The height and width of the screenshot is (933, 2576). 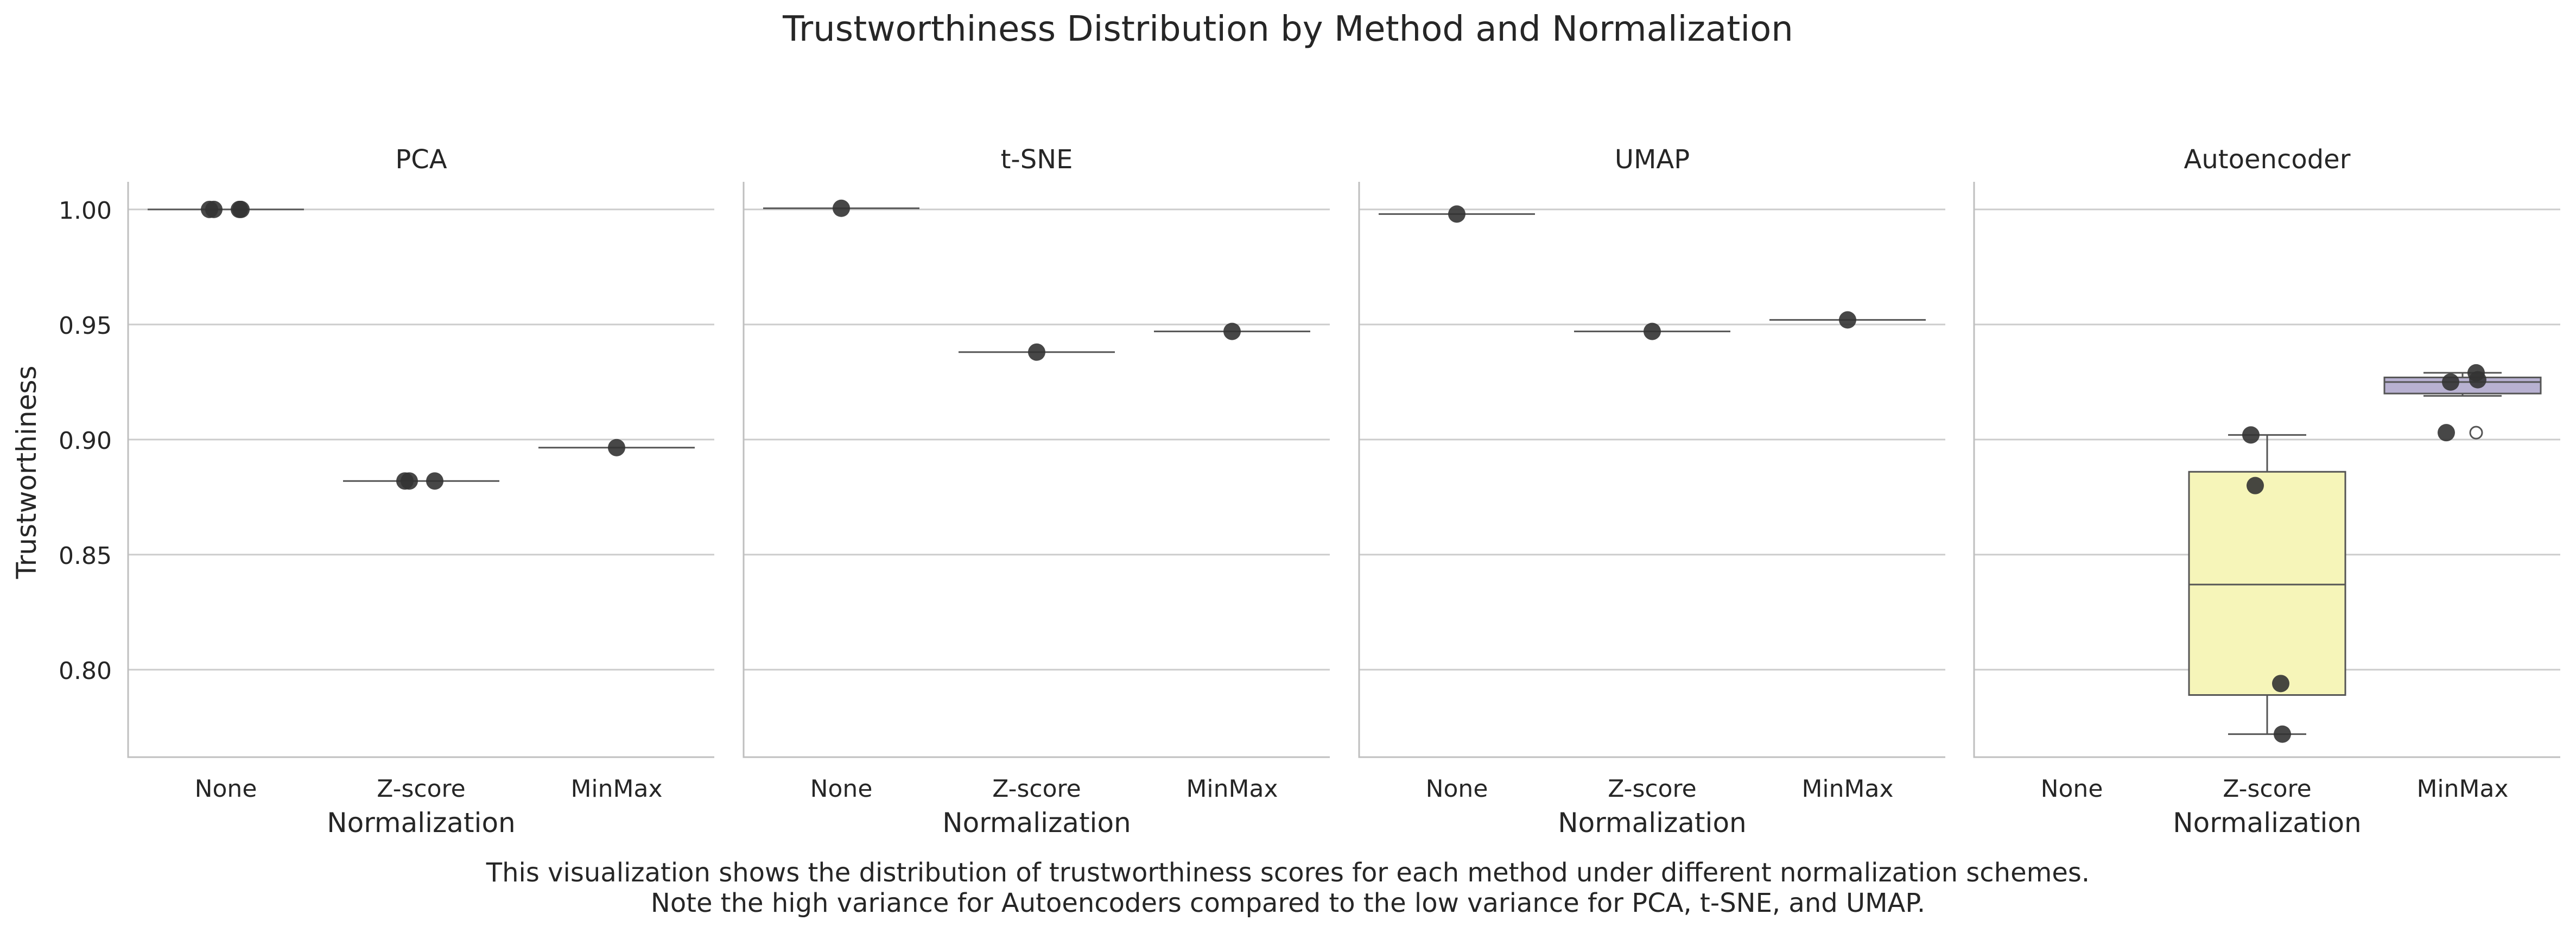 I want to click on y-tick-label: 1.00, so click(x=85, y=211).